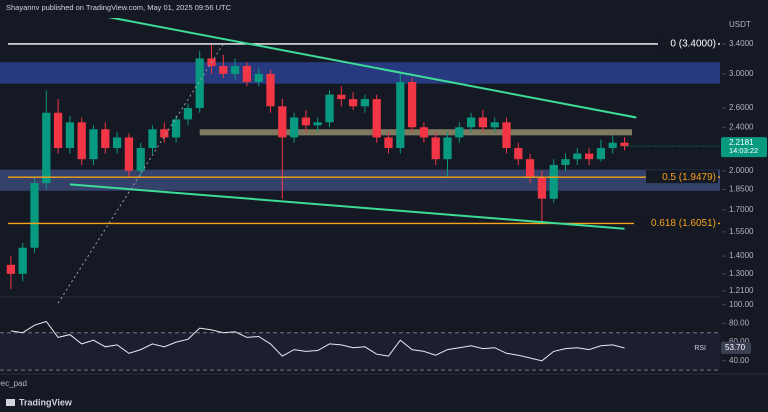 The image size is (768, 412). What do you see at coordinates (700, 348) in the screenshot?
I see `rsi-name: RSI` at bounding box center [700, 348].